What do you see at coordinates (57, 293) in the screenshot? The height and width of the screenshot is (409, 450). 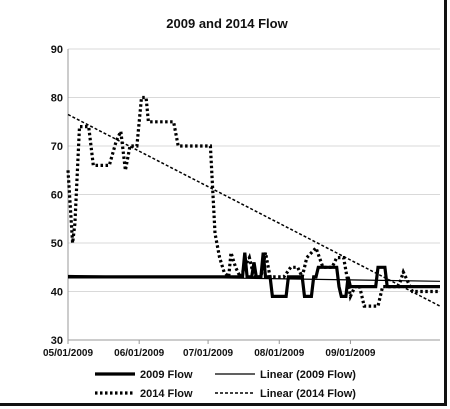 I see `y-tick-label: 40` at bounding box center [57, 293].